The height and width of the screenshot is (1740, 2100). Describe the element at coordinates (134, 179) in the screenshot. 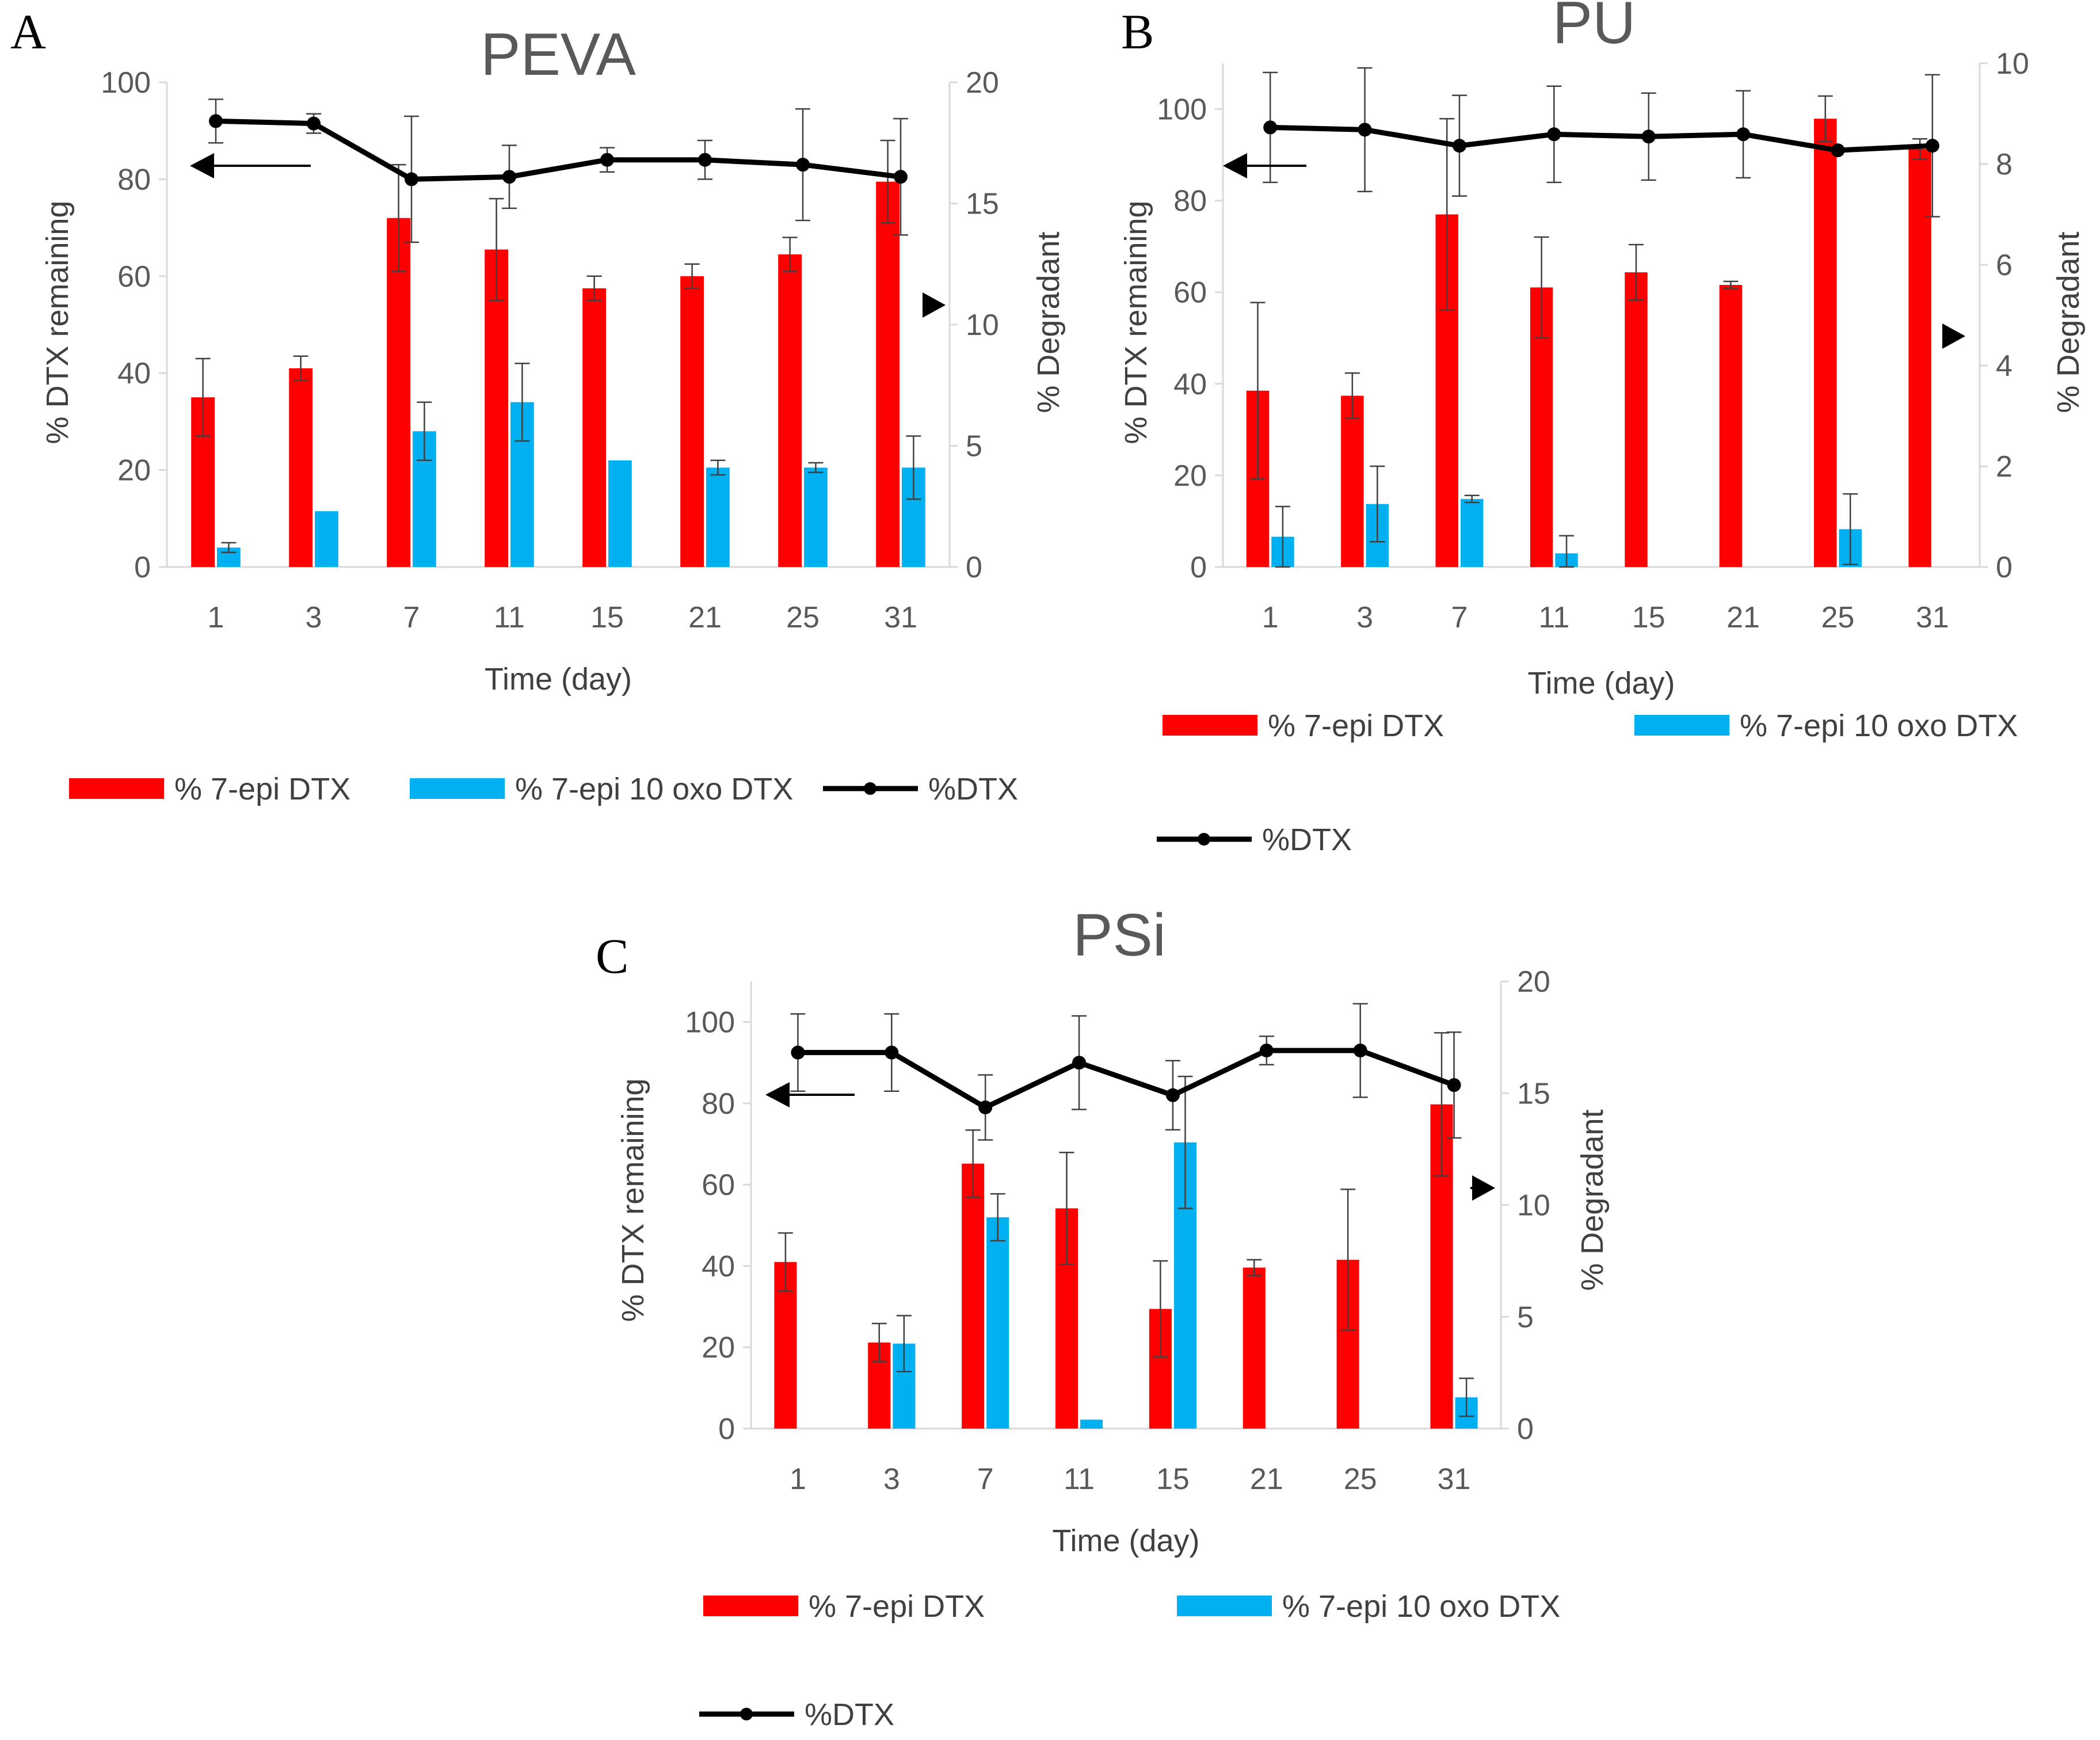

I see `y-tick-label: 80` at that location.